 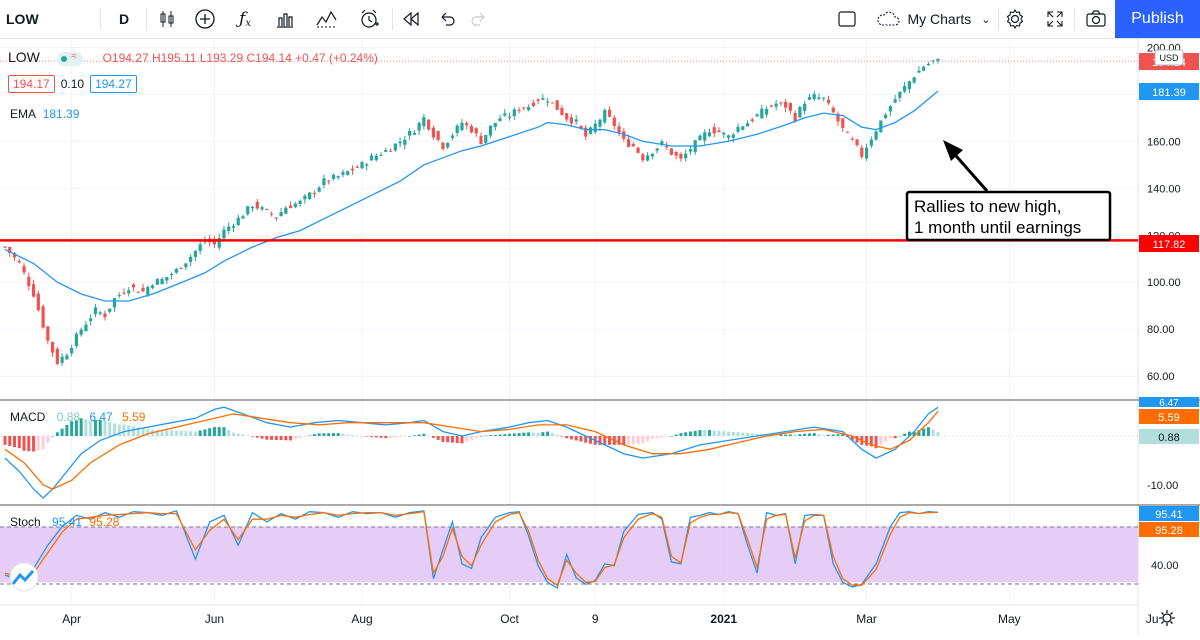 What do you see at coordinates (1161, 377) in the screenshot?
I see `price-axis-tick: 60.00` at bounding box center [1161, 377].